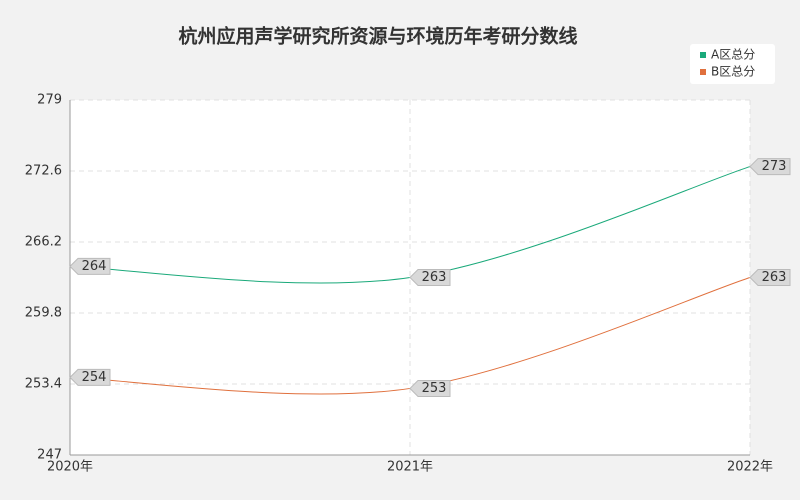 The width and height of the screenshot is (800, 500). What do you see at coordinates (43, 313) in the screenshot?
I see `y-tick-label: 259.8` at bounding box center [43, 313].